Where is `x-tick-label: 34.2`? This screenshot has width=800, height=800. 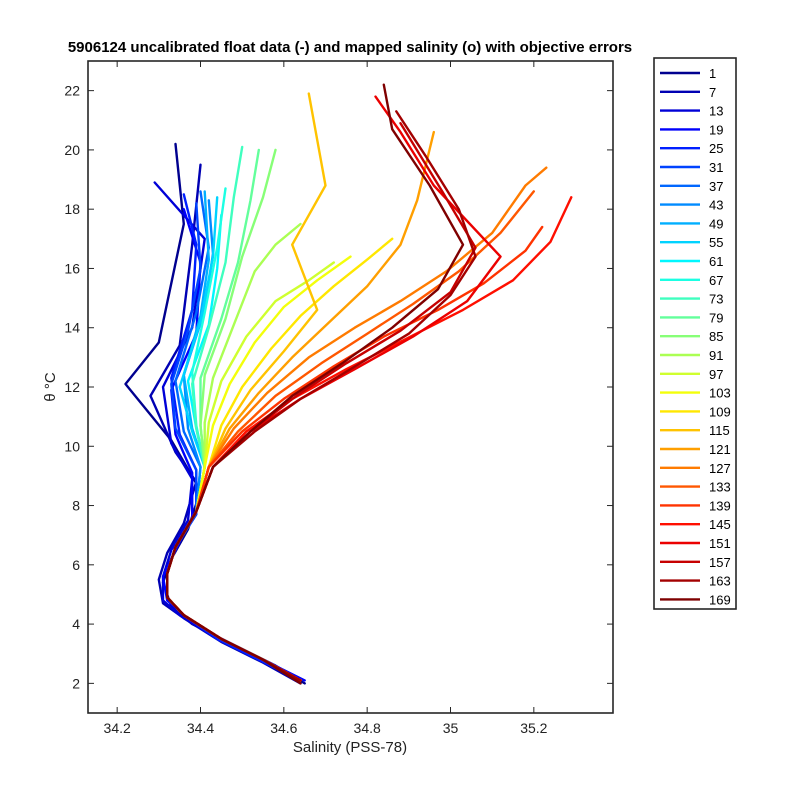 x-tick-label: 34.2 is located at coordinates (117, 728).